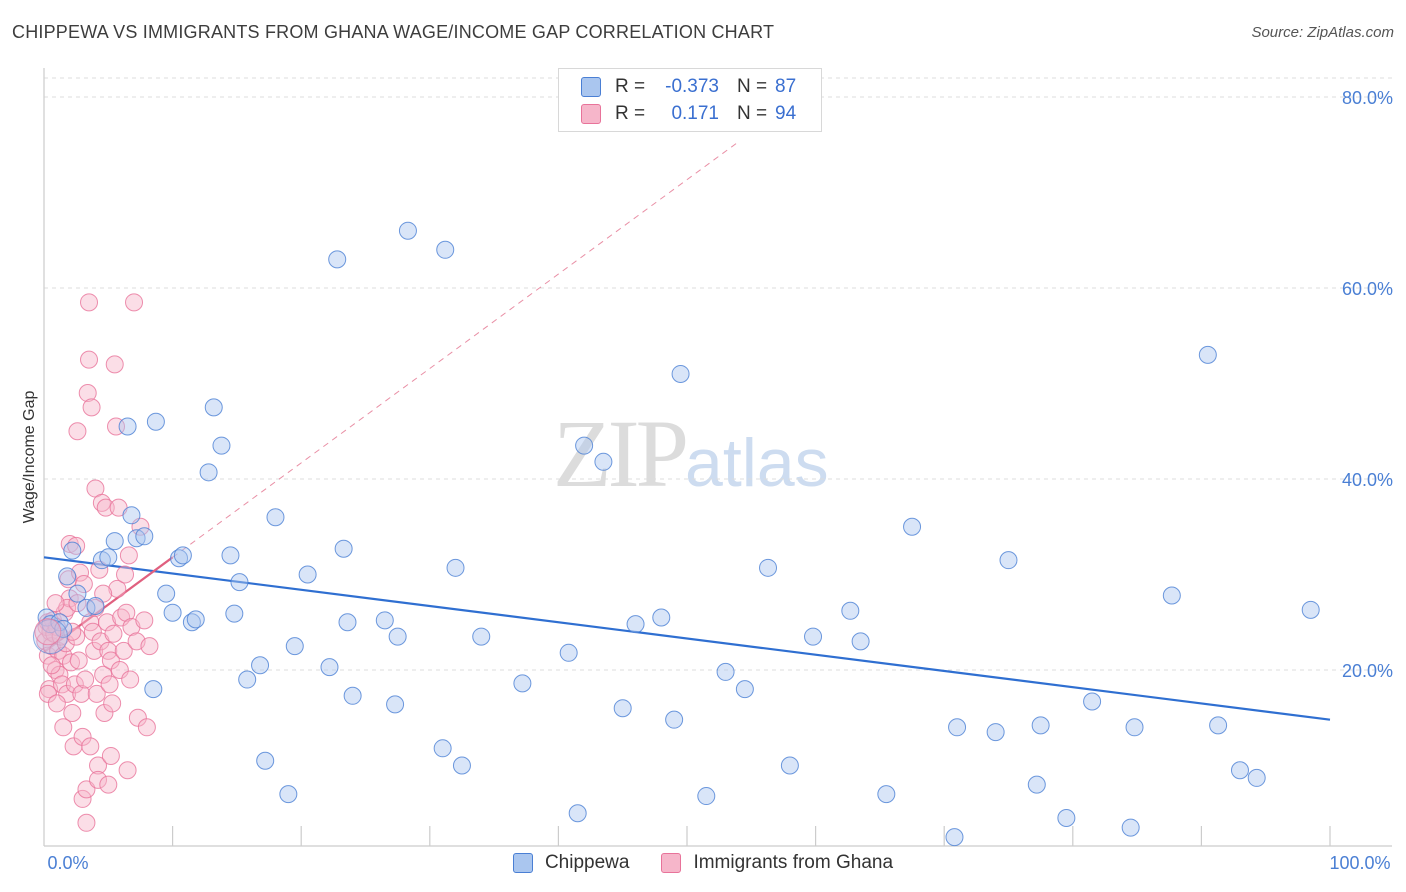 This screenshot has height=892, width=1406. What do you see at coordinates (587, 862) in the screenshot?
I see `legend-label-chippewa: Chippewa` at bounding box center [587, 862].